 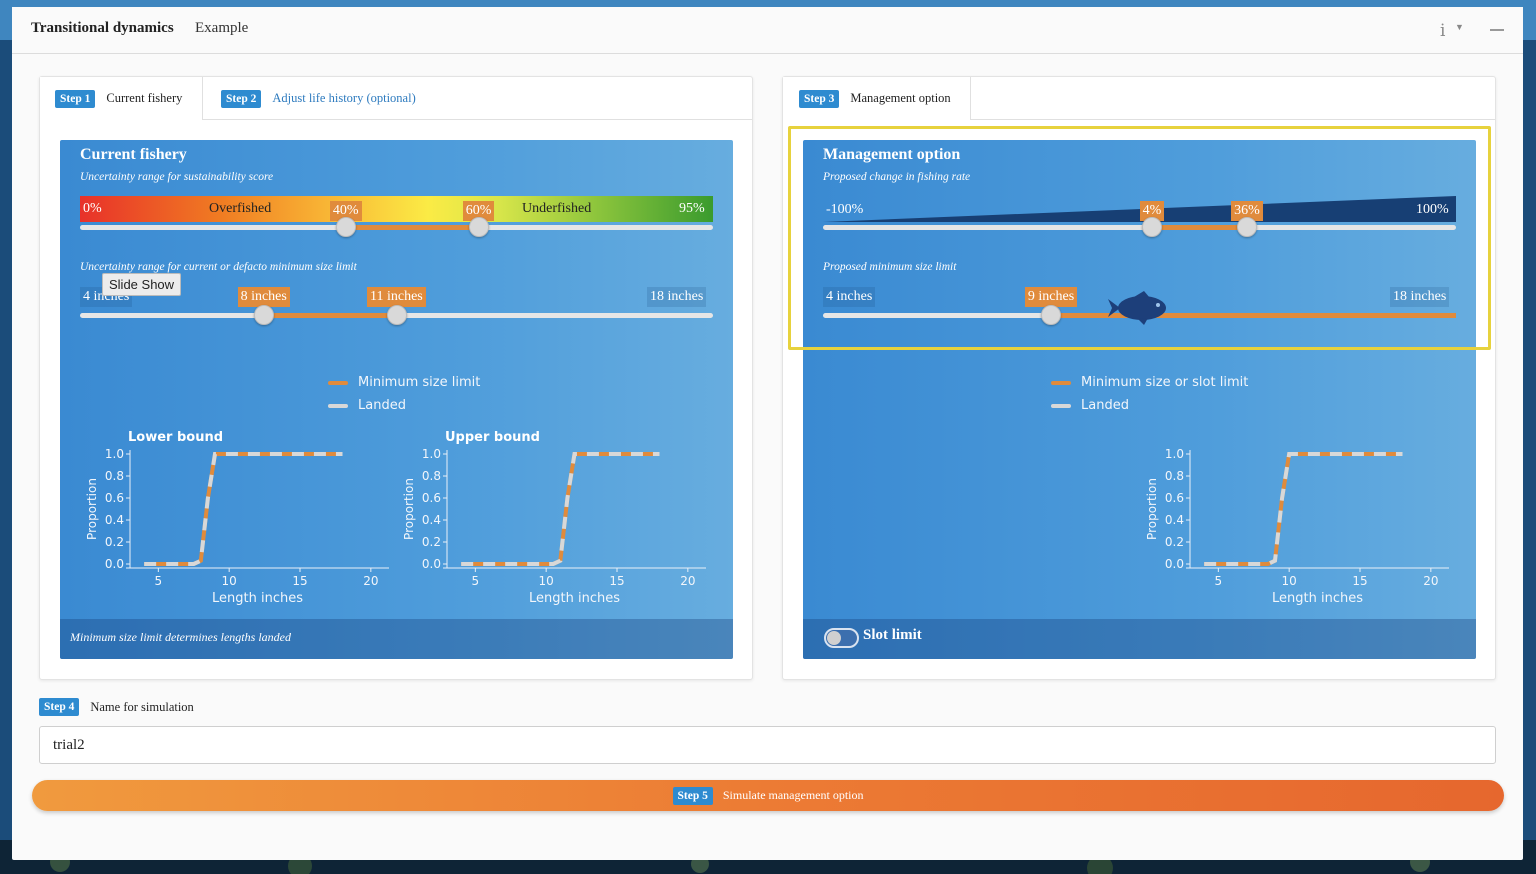 What do you see at coordinates (677, 297) in the screenshot?
I see `size-max-label: 18 inches` at bounding box center [677, 297].